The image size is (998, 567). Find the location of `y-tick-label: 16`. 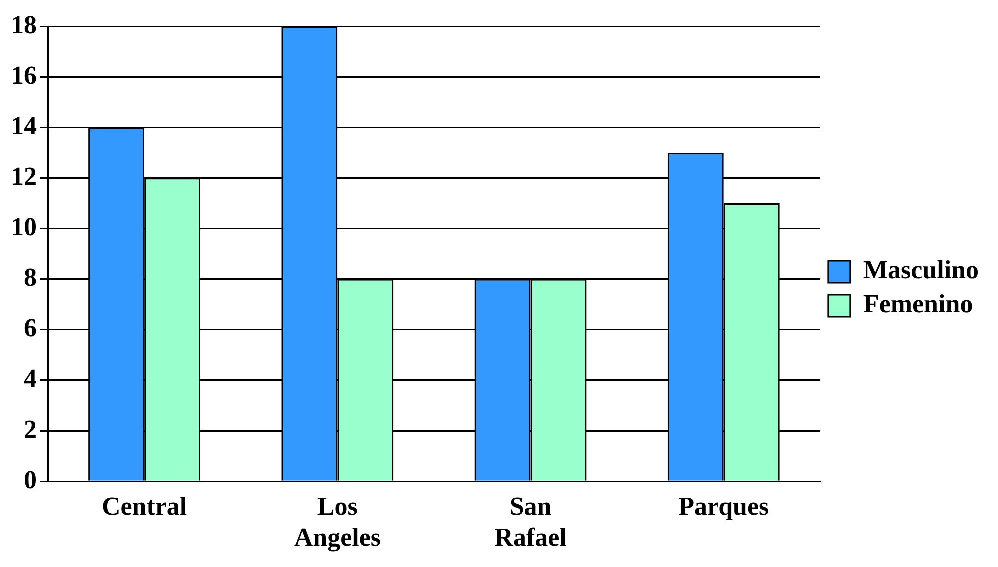

y-tick-label: 16 is located at coordinates (24, 75).